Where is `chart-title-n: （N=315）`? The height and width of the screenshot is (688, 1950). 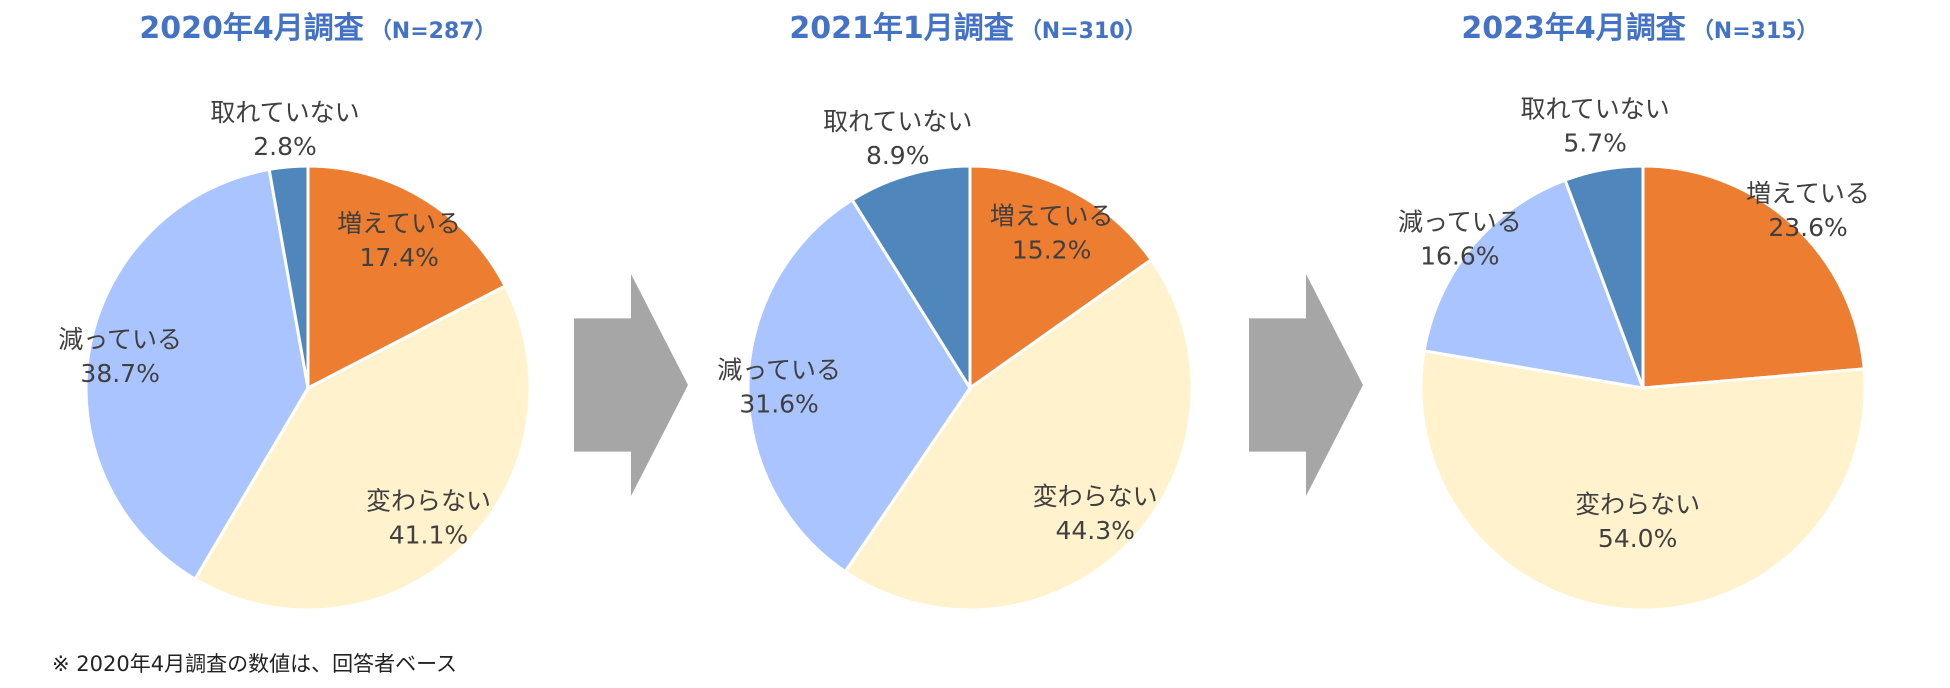
chart-title-n: （N=315） is located at coordinates (1755, 31).